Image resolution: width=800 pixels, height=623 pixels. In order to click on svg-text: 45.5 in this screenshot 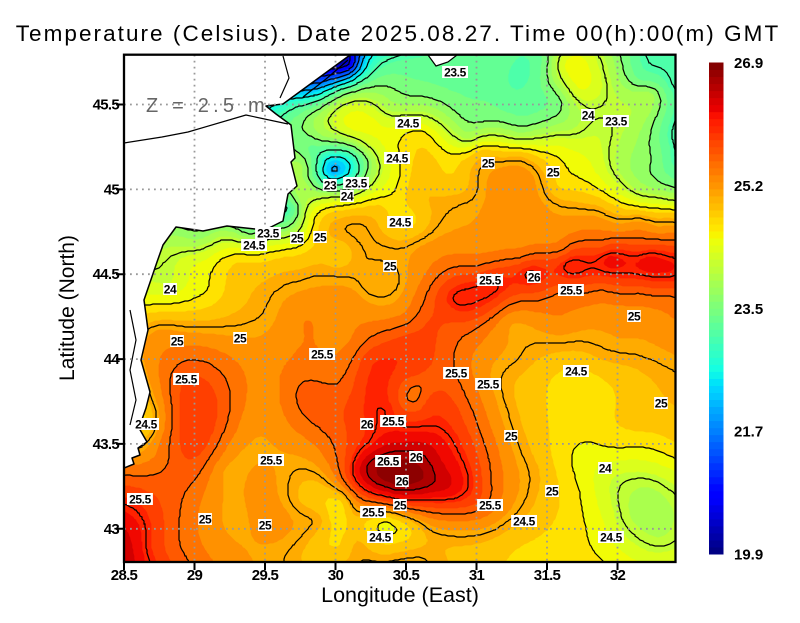, I will do `click(106, 105)`.